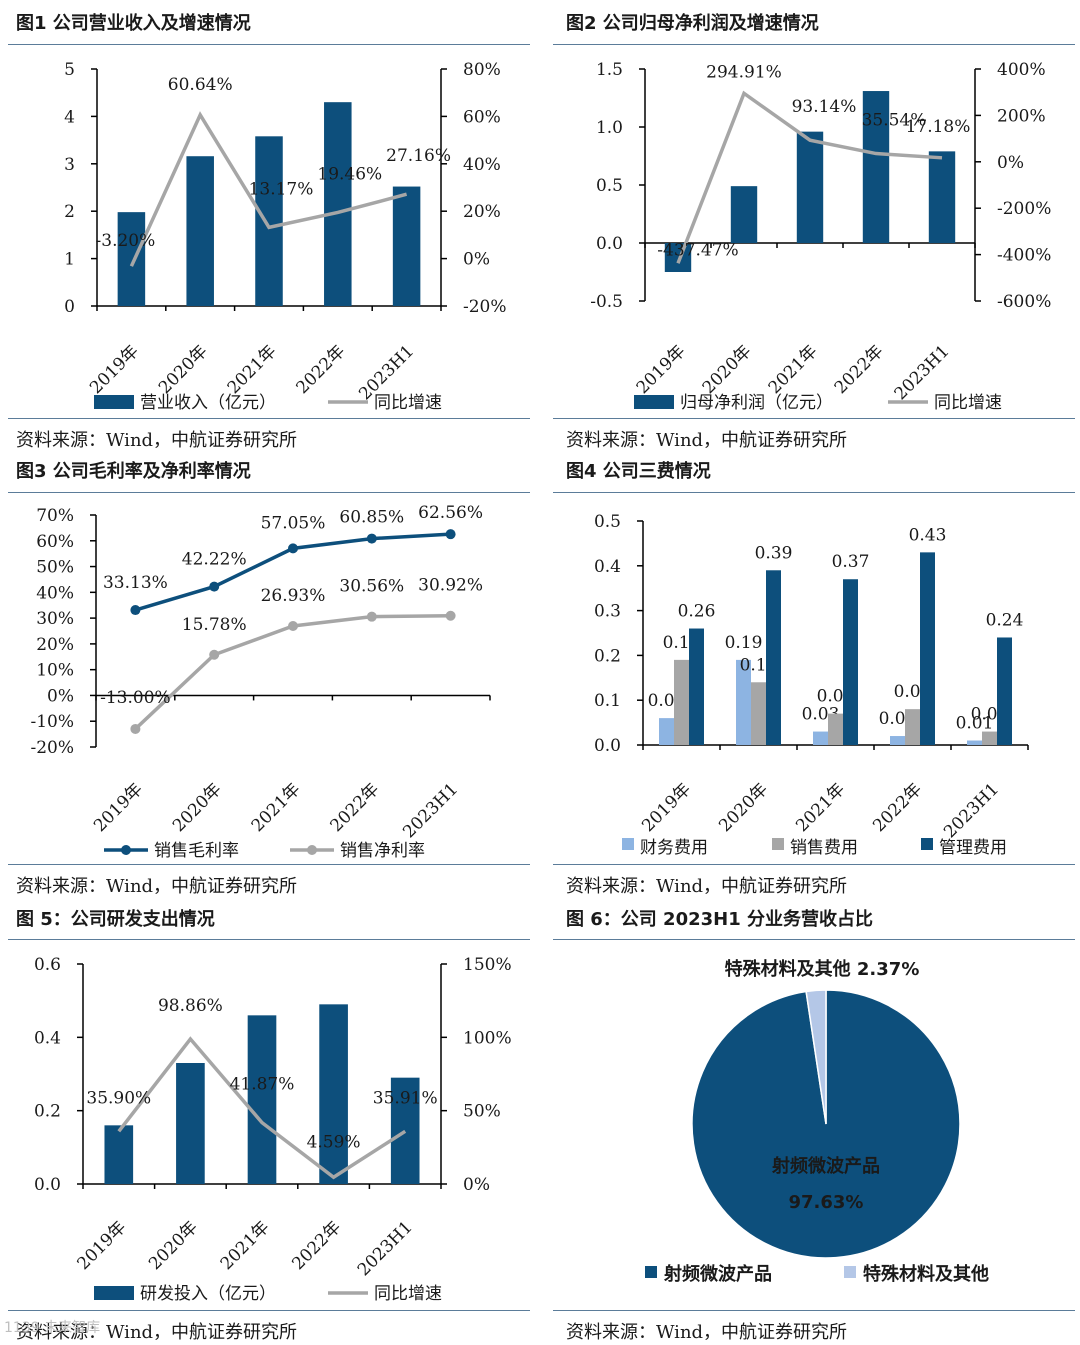 The image size is (1080, 1345). I want to click on fig5-y2tick-label: 0%, so click(476, 1185).